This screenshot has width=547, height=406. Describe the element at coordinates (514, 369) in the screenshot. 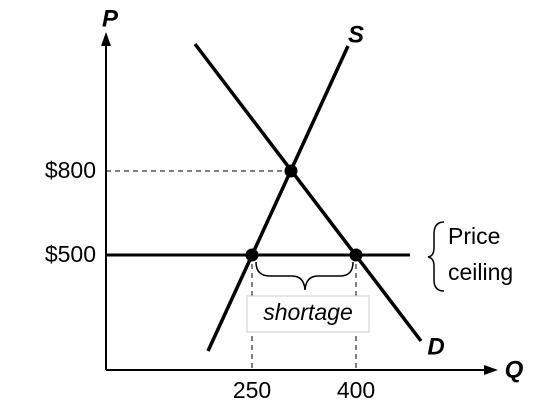

I see `x-axis-label: Q` at that location.